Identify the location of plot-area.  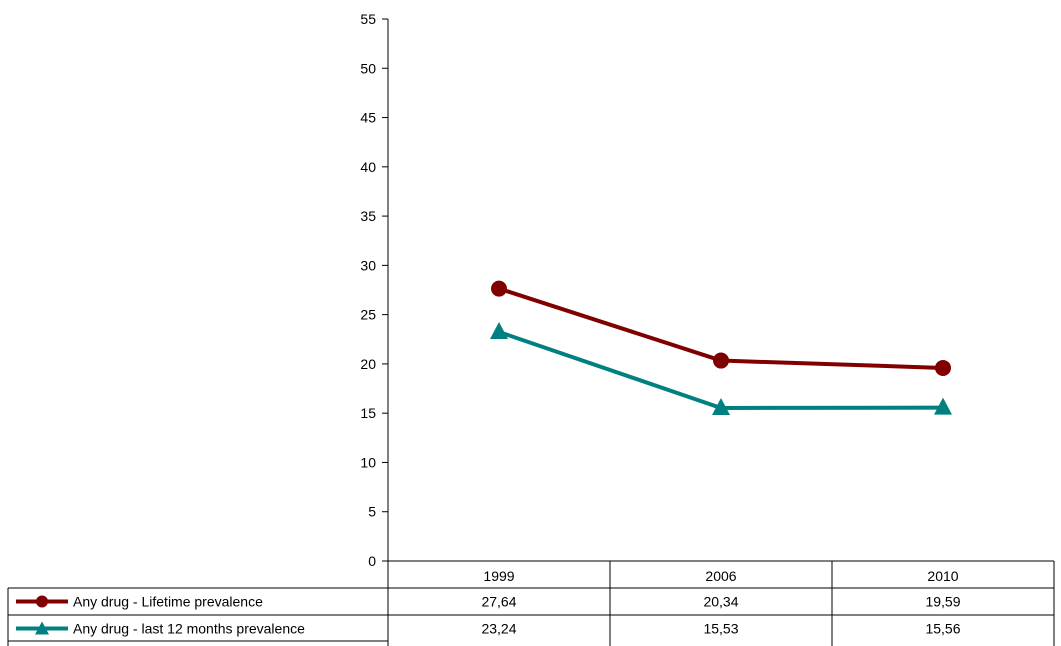
(721, 347).